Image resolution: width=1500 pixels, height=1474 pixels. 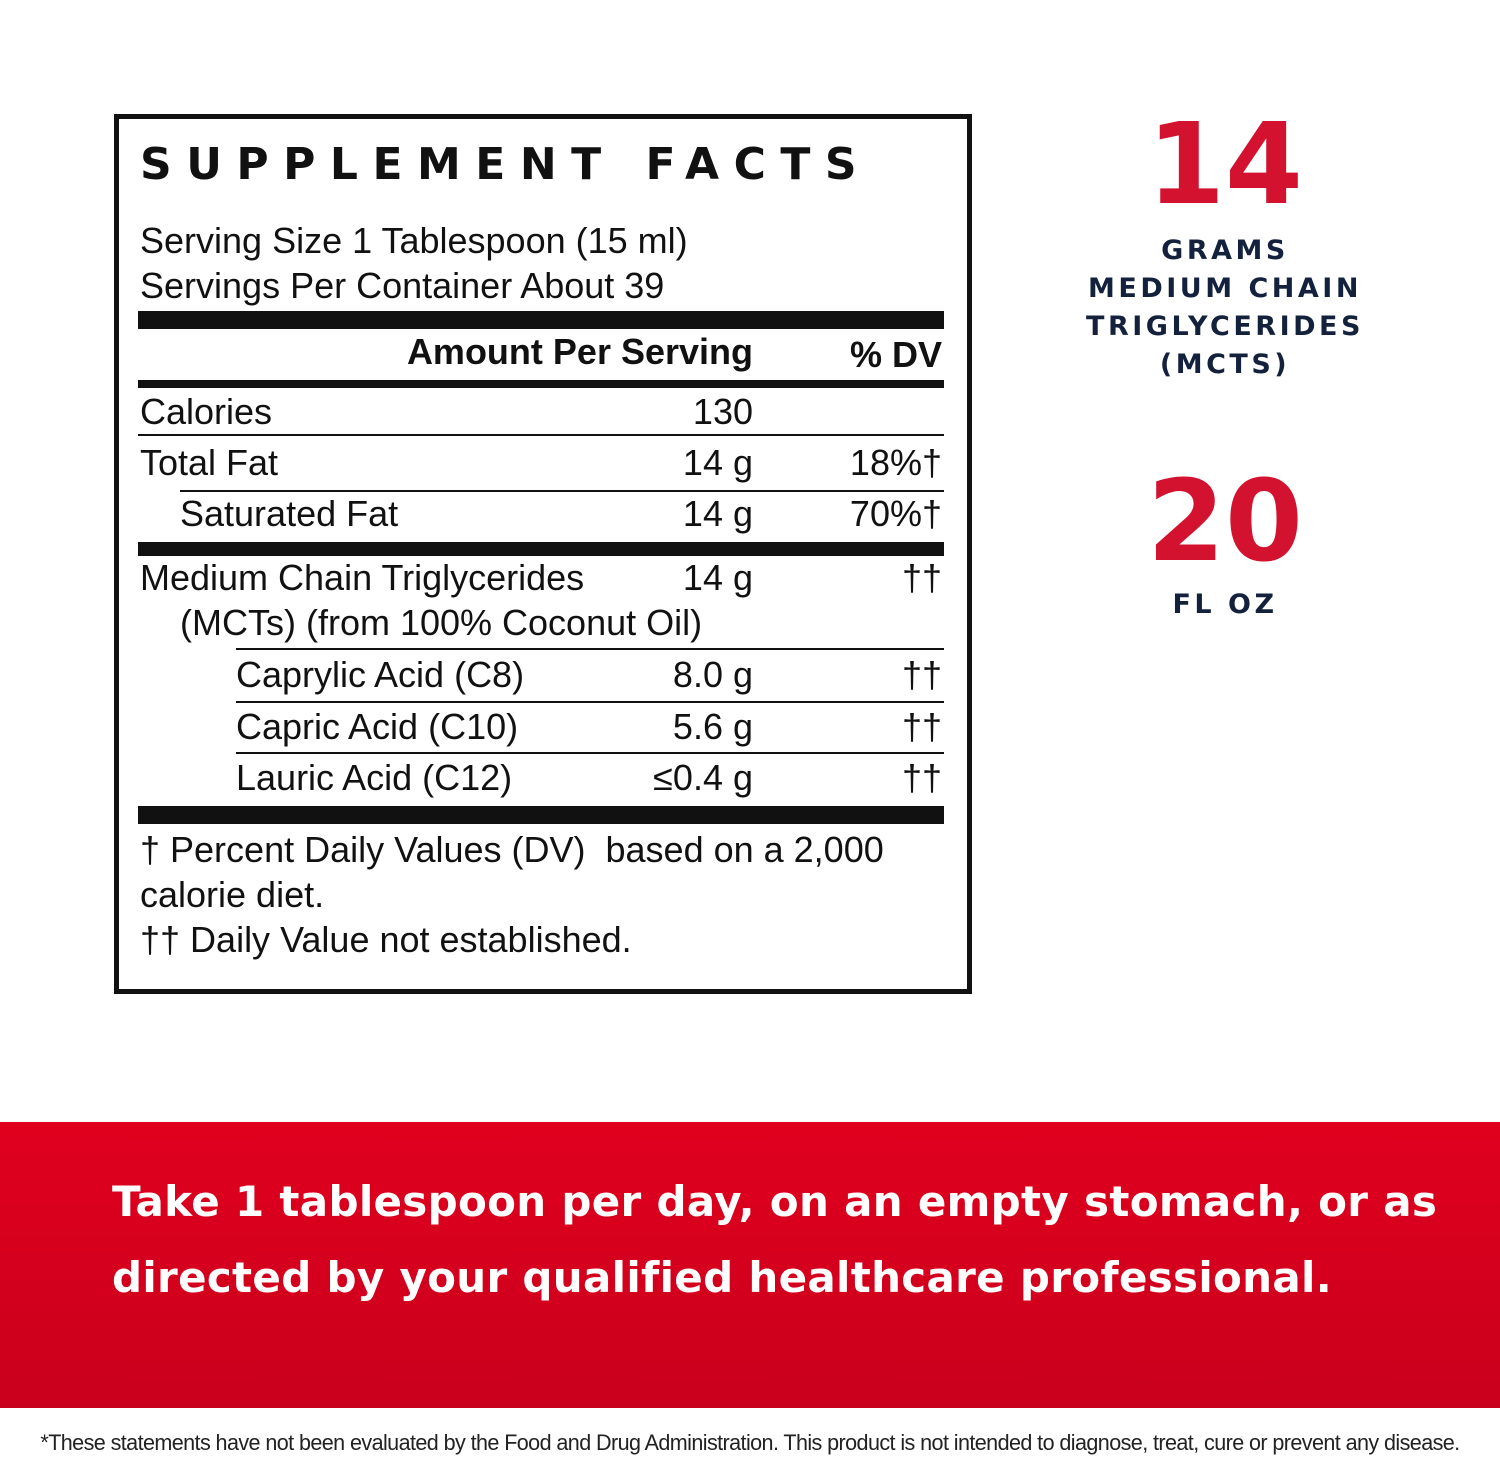 What do you see at coordinates (722, 411) in the screenshot?
I see `row-amount-calories: 130` at bounding box center [722, 411].